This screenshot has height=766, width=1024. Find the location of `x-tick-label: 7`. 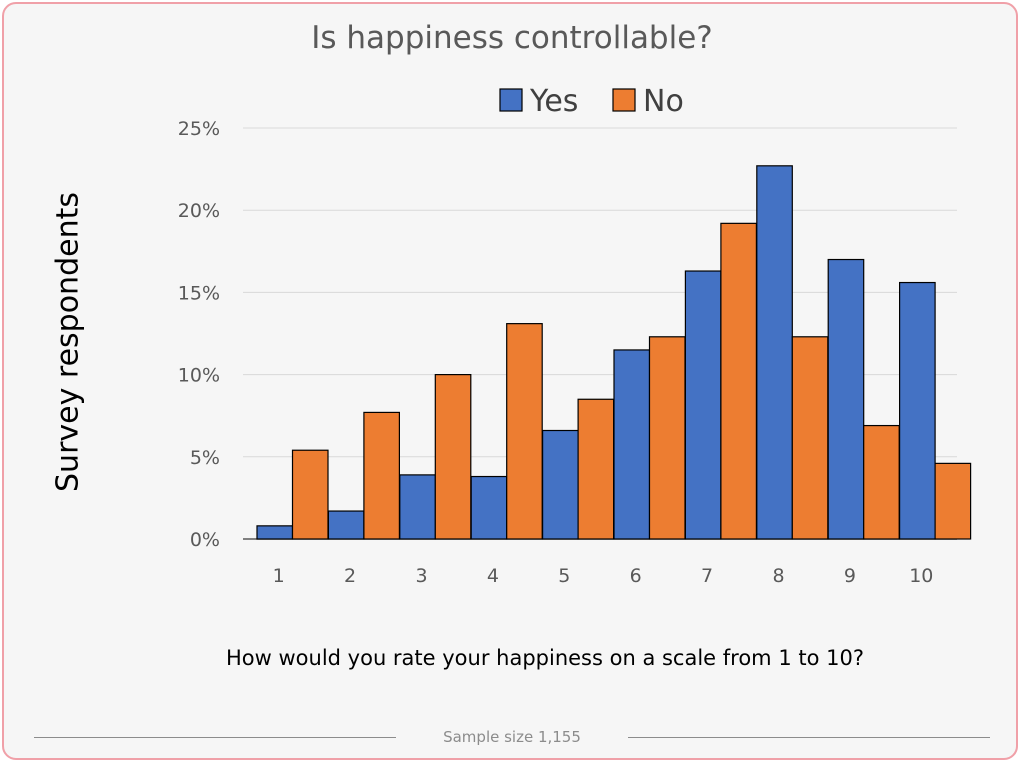

x-tick-label: 7 is located at coordinates (707, 576).